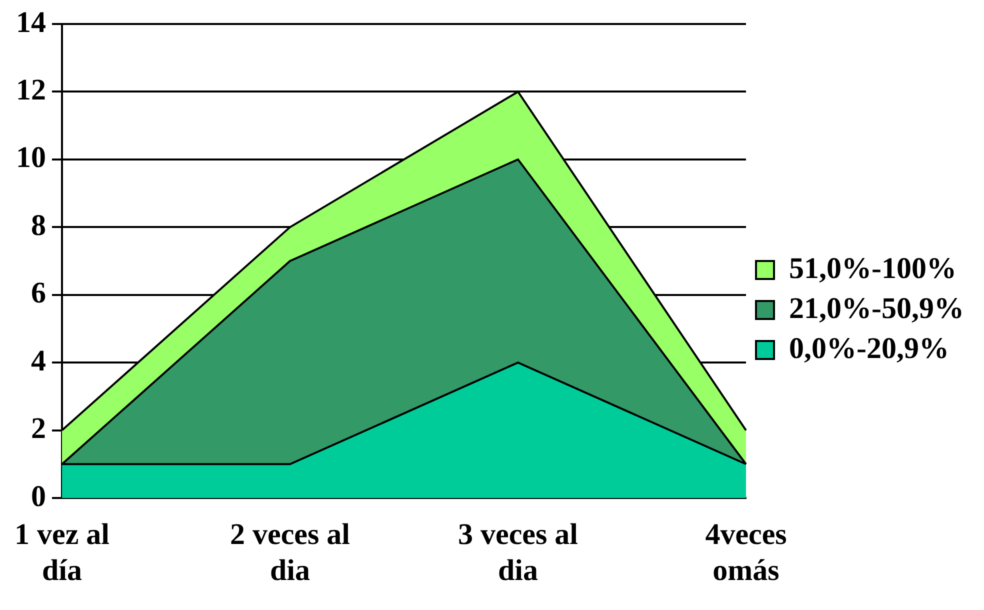 The image size is (984, 610). What do you see at coordinates (38, 496) in the screenshot?
I see `y-tick-label: 0` at bounding box center [38, 496].